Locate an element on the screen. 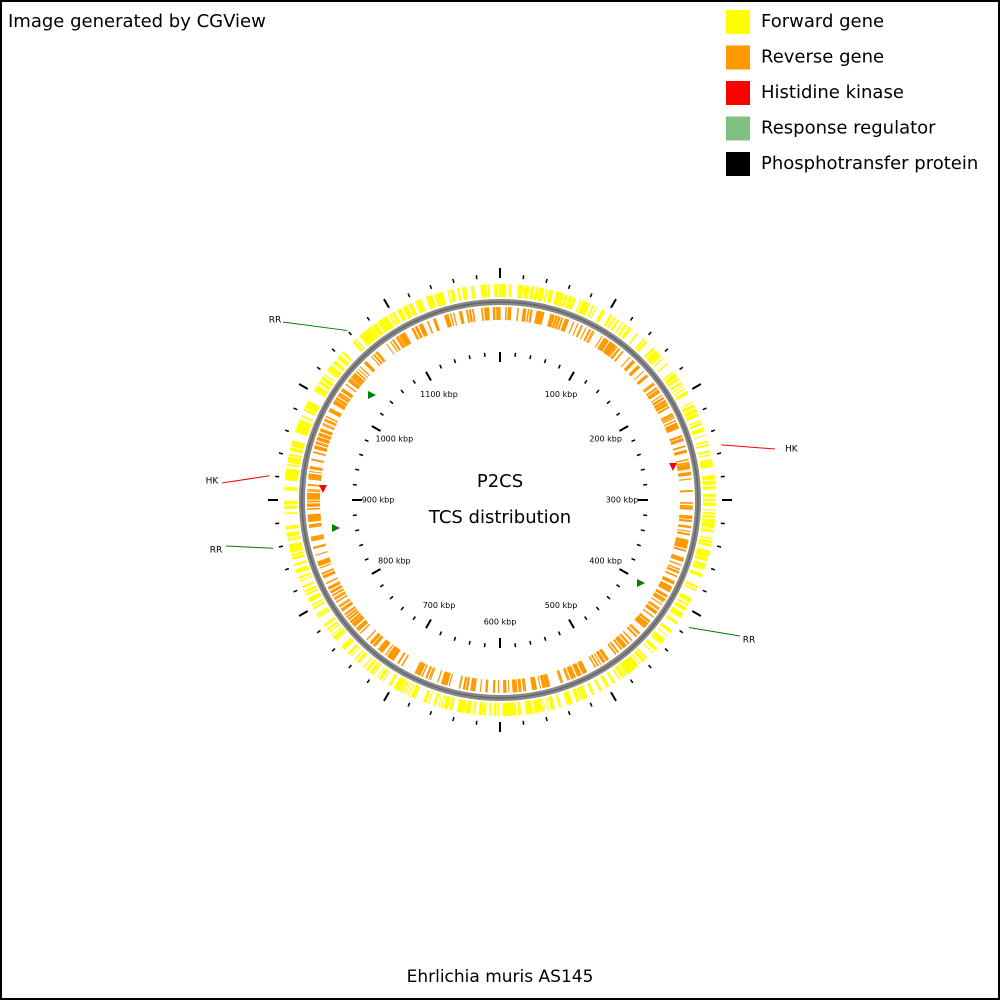  legend-label: Reverse gene is located at coordinates (822, 57).